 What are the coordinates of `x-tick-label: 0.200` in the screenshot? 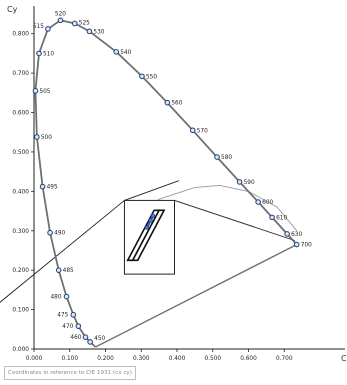 It's located at (105, 359).